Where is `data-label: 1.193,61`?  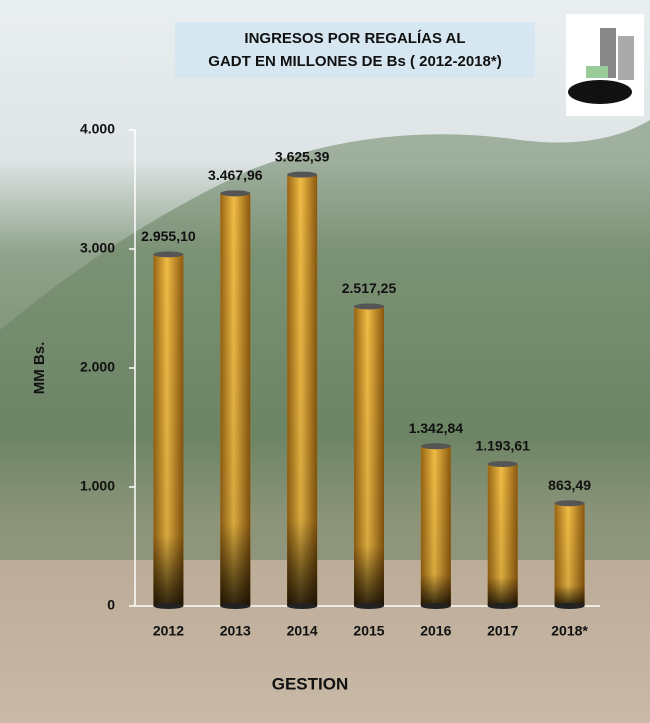
data-label: 1.193,61 is located at coordinates (502, 446).